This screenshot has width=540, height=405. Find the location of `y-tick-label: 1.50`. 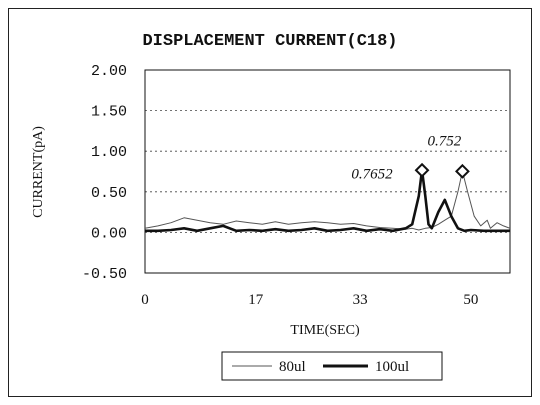

y-tick-label: 1.50 is located at coordinates (109, 112).